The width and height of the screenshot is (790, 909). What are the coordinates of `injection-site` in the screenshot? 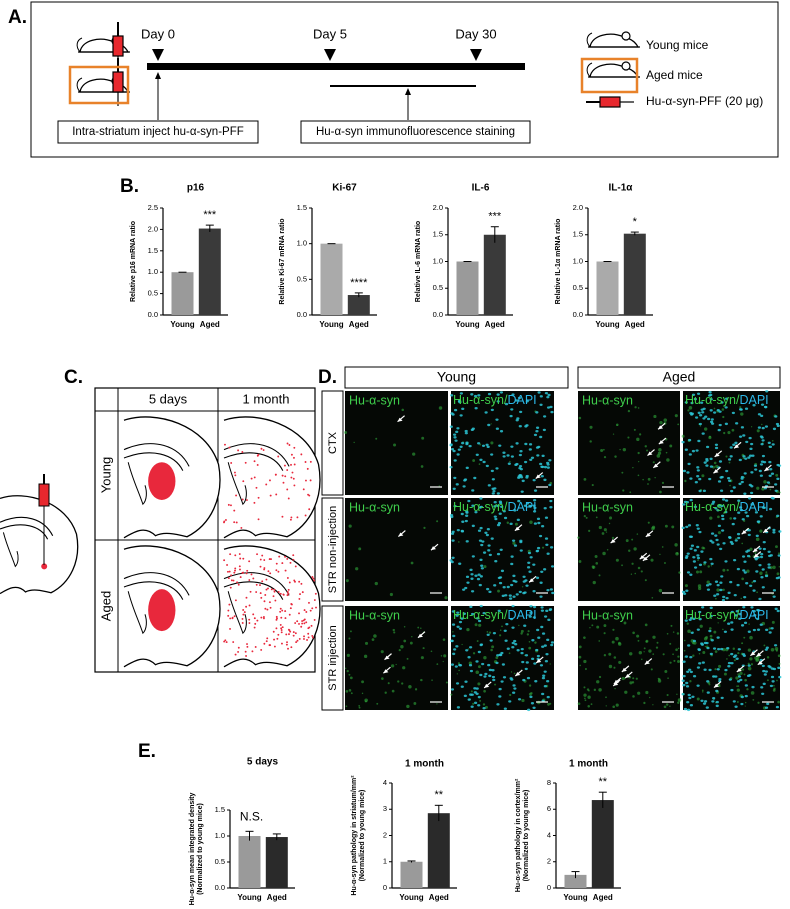 It's located at (162, 610).